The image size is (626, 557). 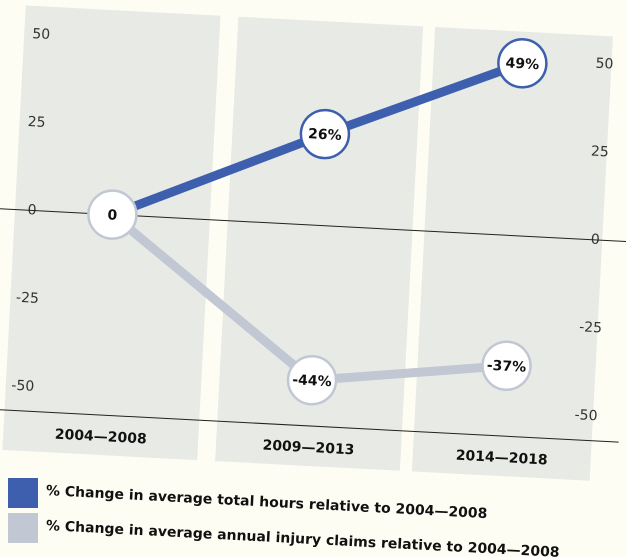 What do you see at coordinates (36, 122) in the screenshot?
I see `y-tick-label: 25` at bounding box center [36, 122].